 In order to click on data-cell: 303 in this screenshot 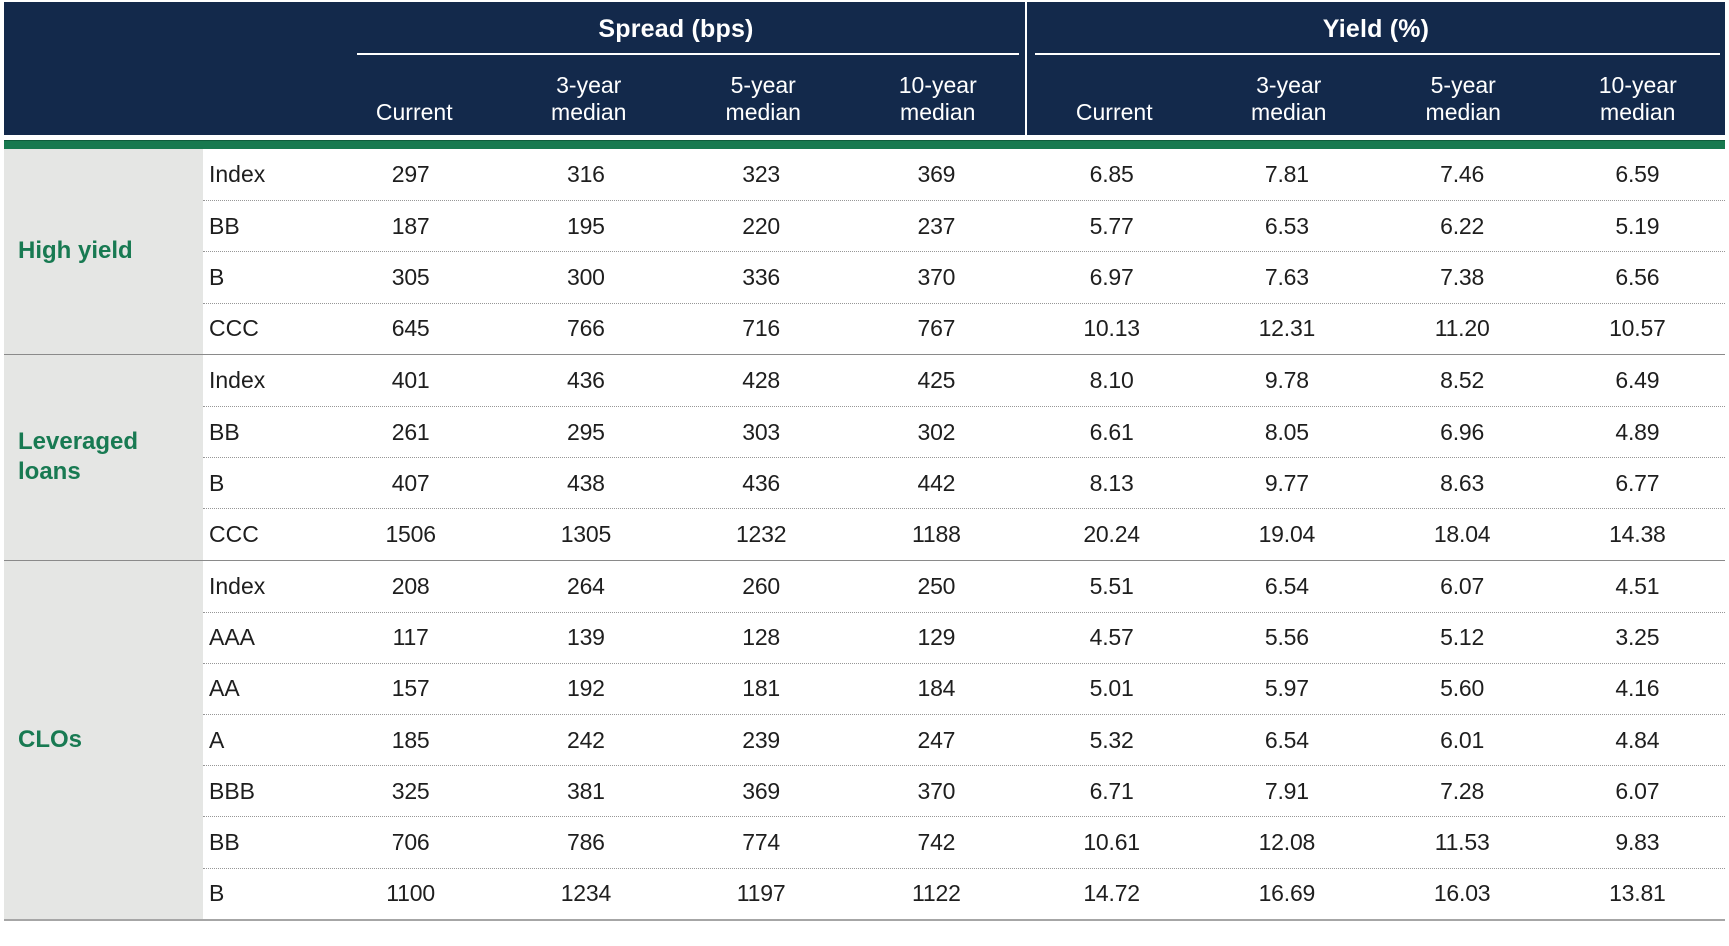, I will do `click(761, 431)`.